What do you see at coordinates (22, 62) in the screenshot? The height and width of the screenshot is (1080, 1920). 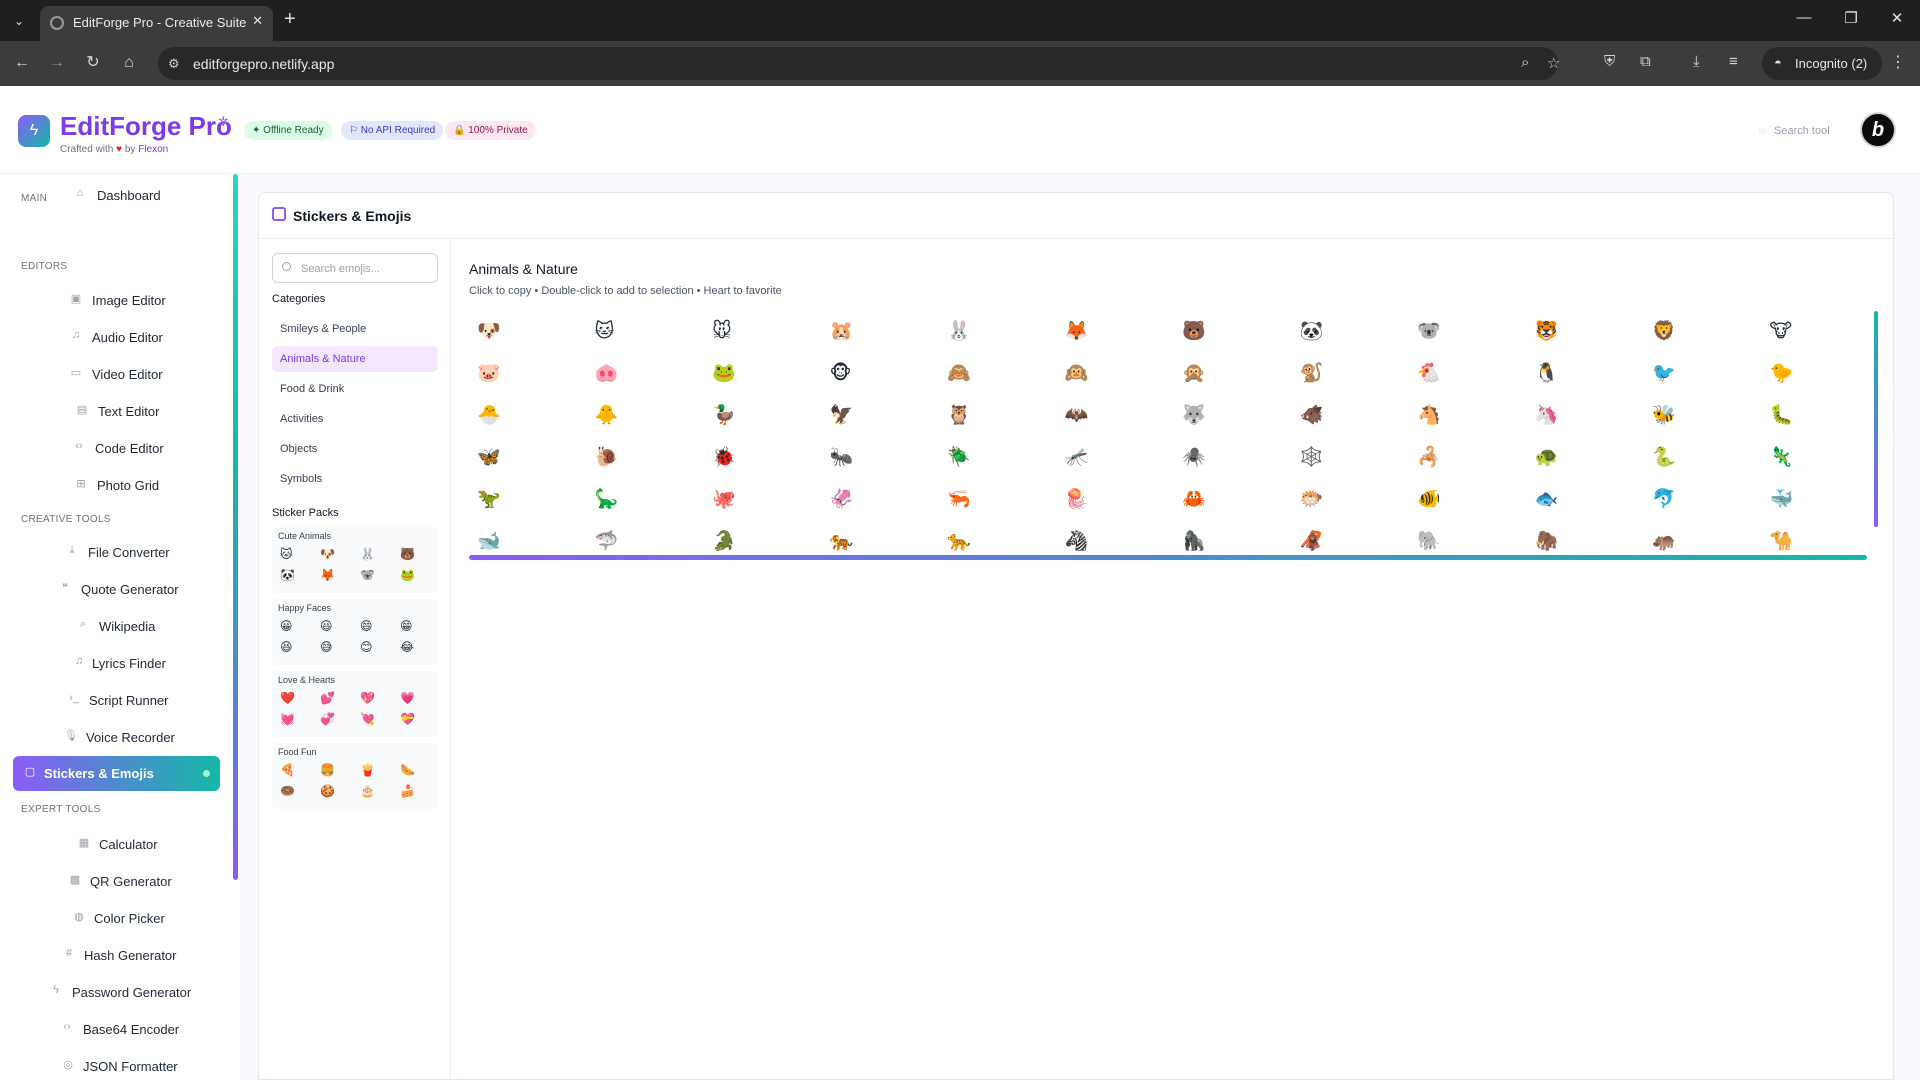 I see `back-icon: ←` at bounding box center [22, 62].